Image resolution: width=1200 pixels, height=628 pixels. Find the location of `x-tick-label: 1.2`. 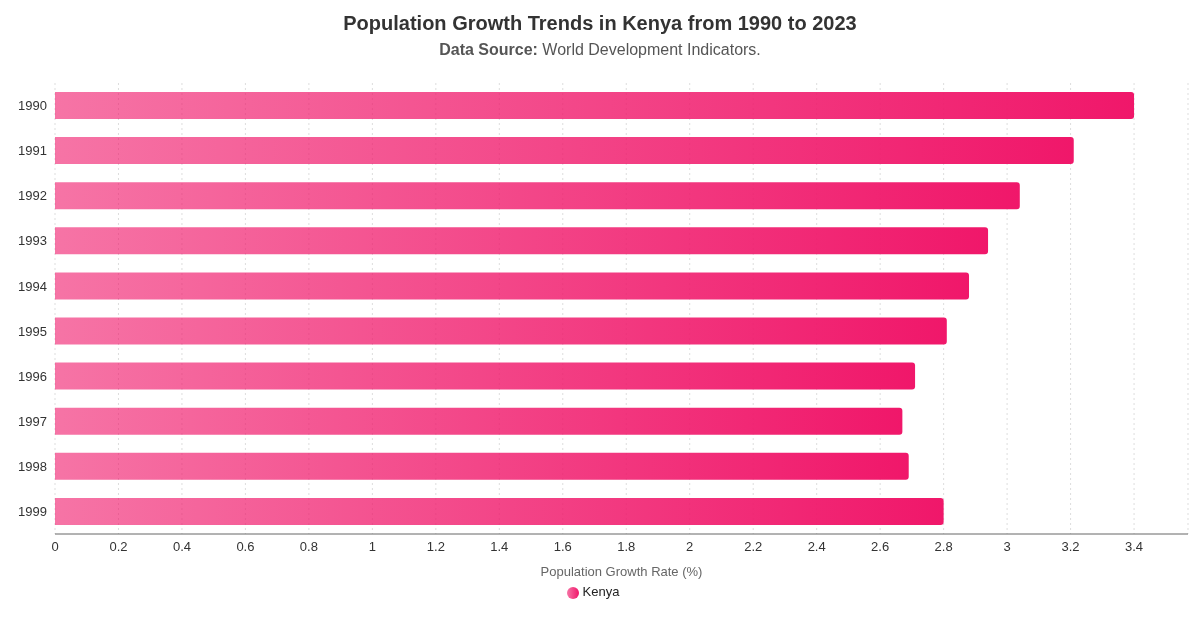

x-tick-label: 1.2 is located at coordinates (435, 547).